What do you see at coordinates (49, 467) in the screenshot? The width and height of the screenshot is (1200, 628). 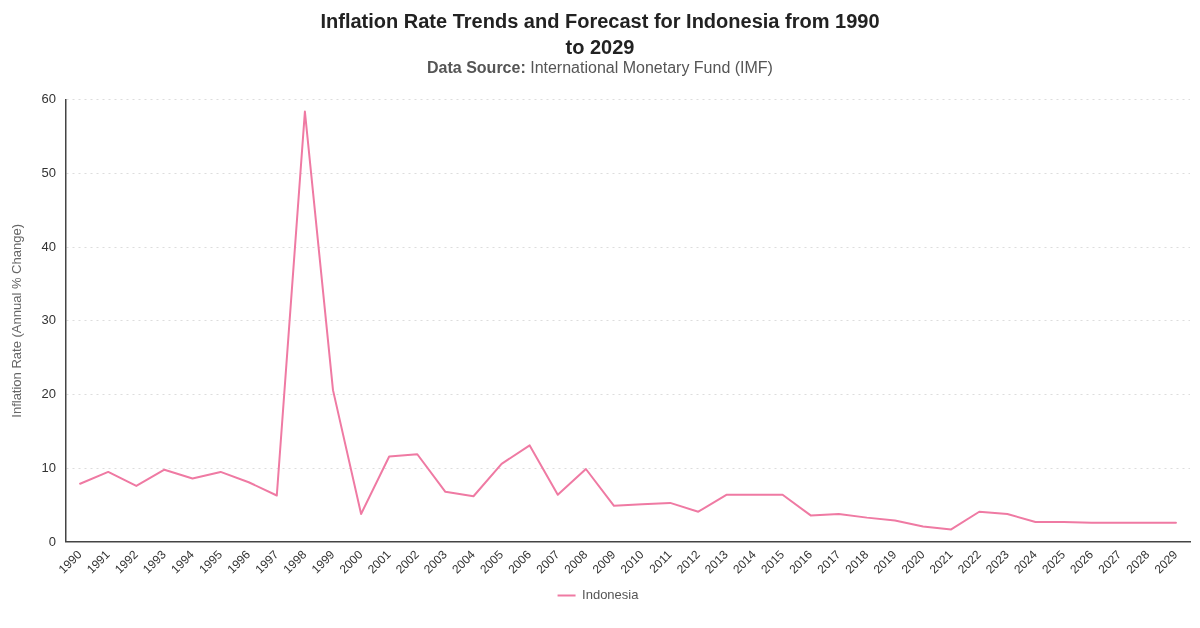 I see `y-tick-label: 10` at bounding box center [49, 467].